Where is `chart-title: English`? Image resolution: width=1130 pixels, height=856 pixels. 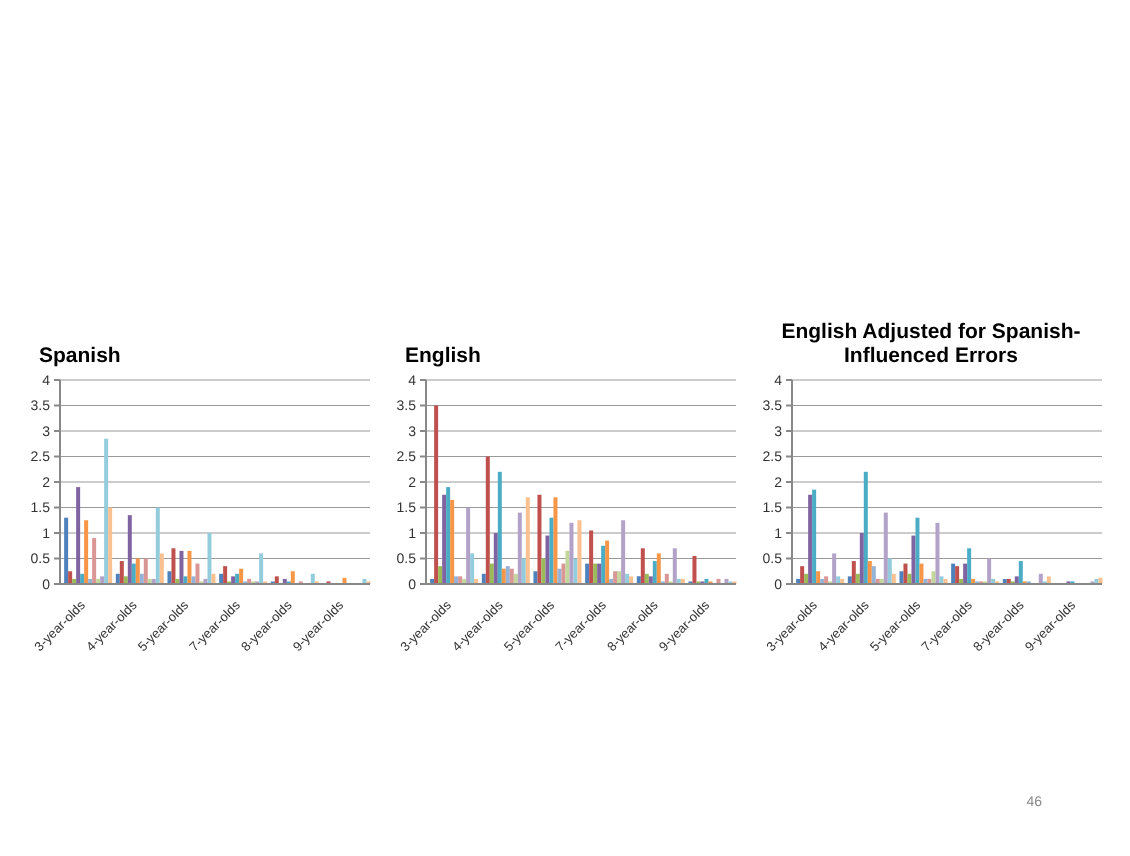 chart-title: English is located at coordinates (444, 355).